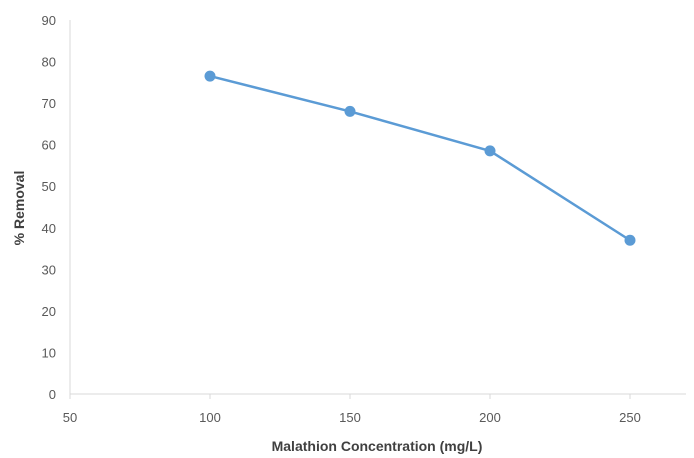 This screenshot has height=458, width=694. What do you see at coordinates (377, 446) in the screenshot?
I see `x-axis-title: Malathion Concentration (mg/L)` at bounding box center [377, 446].